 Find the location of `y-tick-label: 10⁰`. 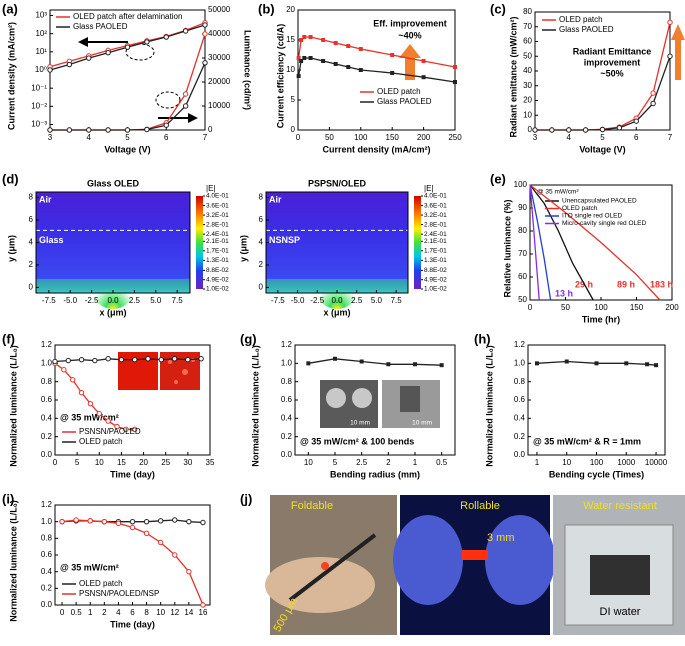

y-tick-label: 10⁰ is located at coordinates (41, 69).